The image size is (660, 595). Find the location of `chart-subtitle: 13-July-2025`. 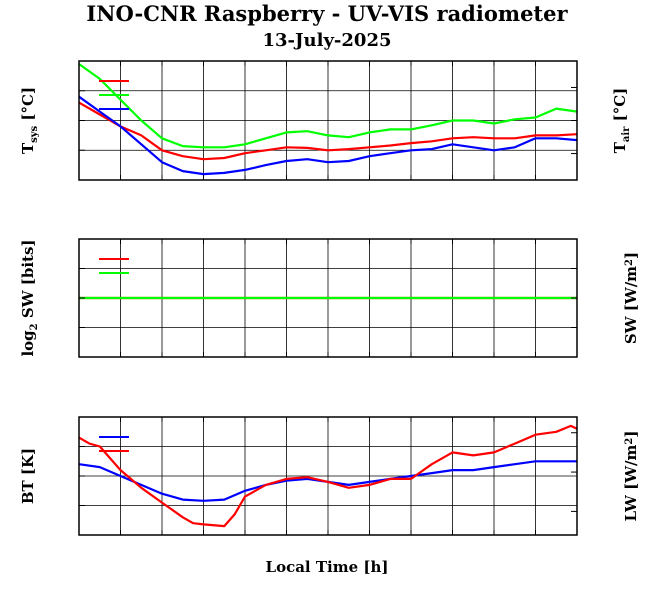

chart-subtitle: 13-July-2025 is located at coordinates (327, 40).